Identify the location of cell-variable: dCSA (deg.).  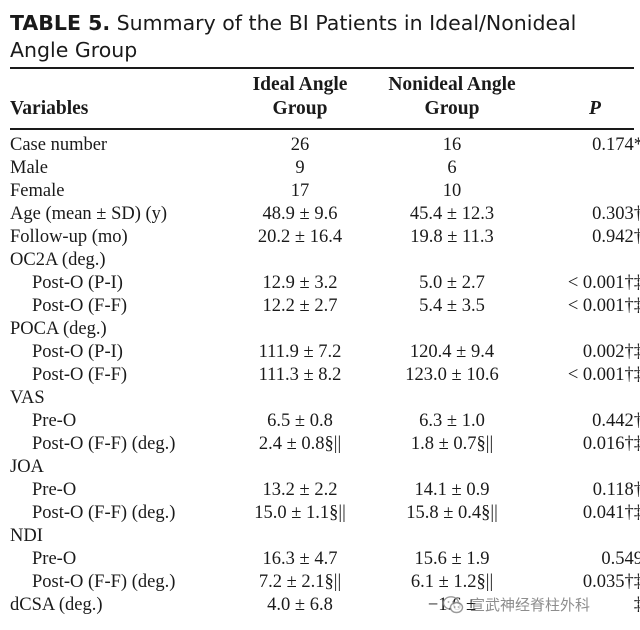
(56, 605).